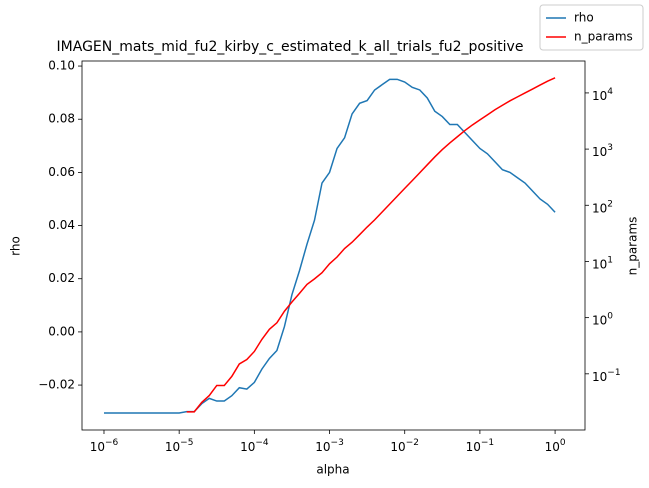 This screenshot has height=488, width=649. Describe the element at coordinates (412, 443) in the screenshot. I see `x-tick-label-exponent: −2` at that location.